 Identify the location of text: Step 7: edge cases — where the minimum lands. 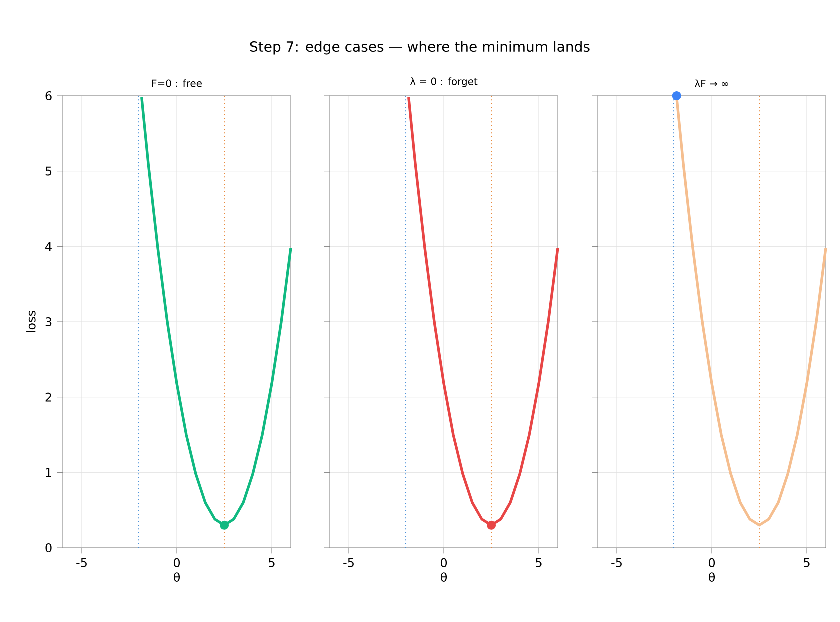
(420, 48).